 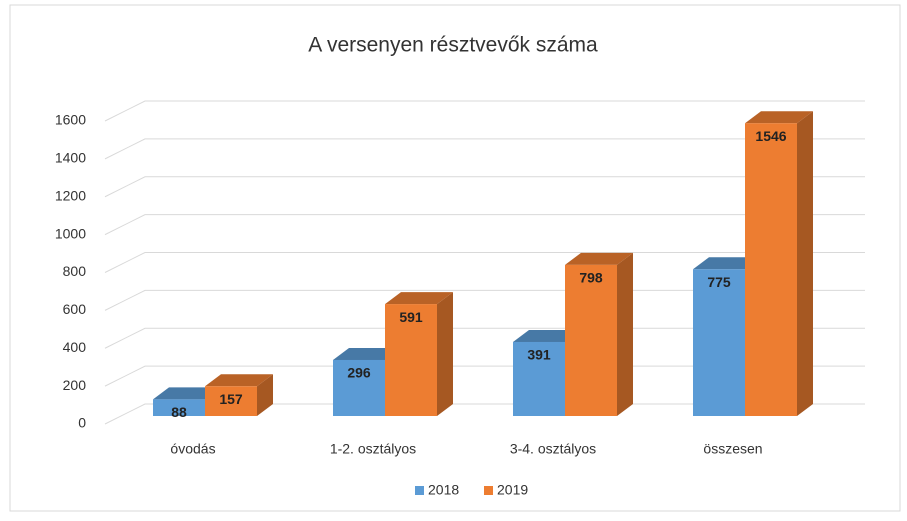 What do you see at coordinates (512, 490) in the screenshot?
I see `legend-label: 2019` at bounding box center [512, 490].